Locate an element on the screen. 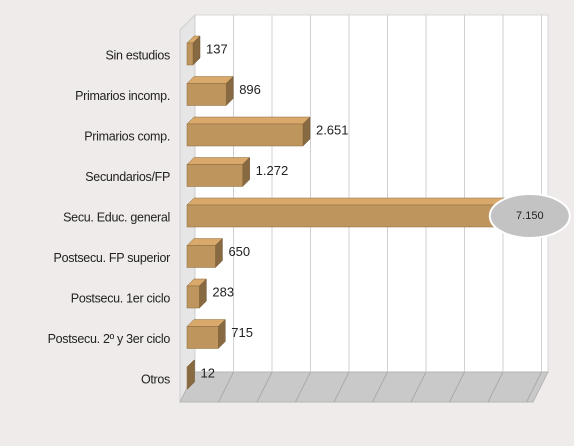 The image size is (574, 446). category-label: Primarios incomp. is located at coordinates (122, 96).